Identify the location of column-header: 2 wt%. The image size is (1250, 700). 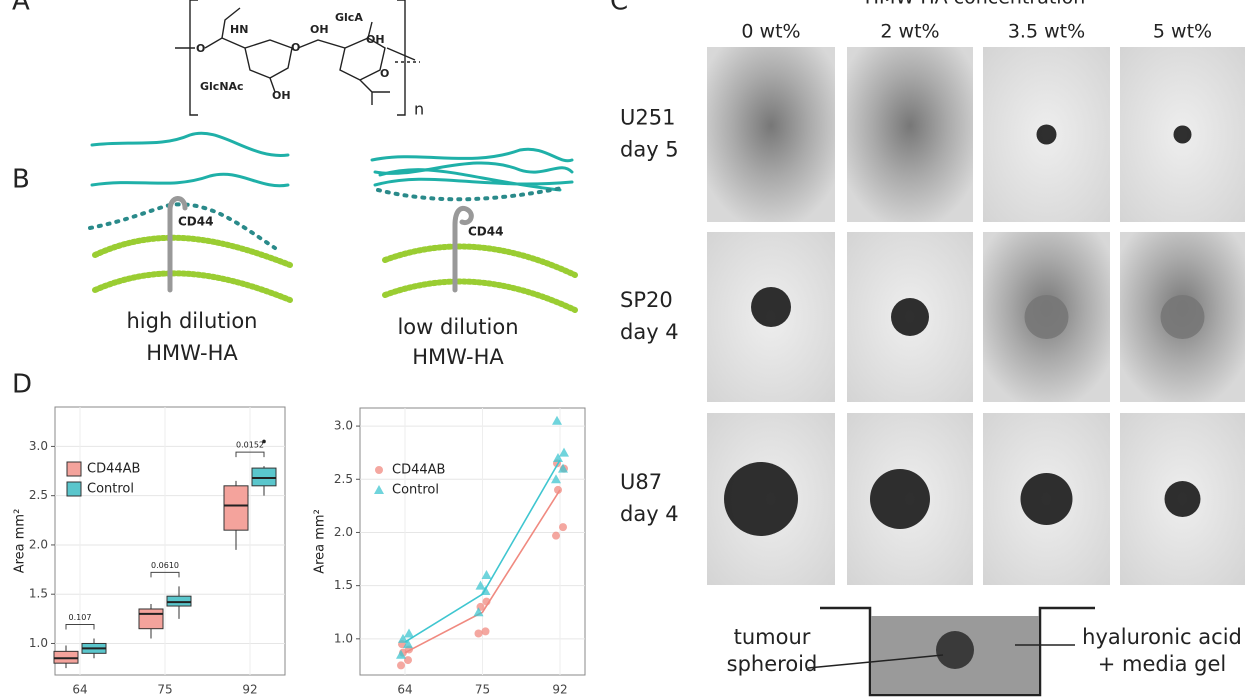
(909, 32).